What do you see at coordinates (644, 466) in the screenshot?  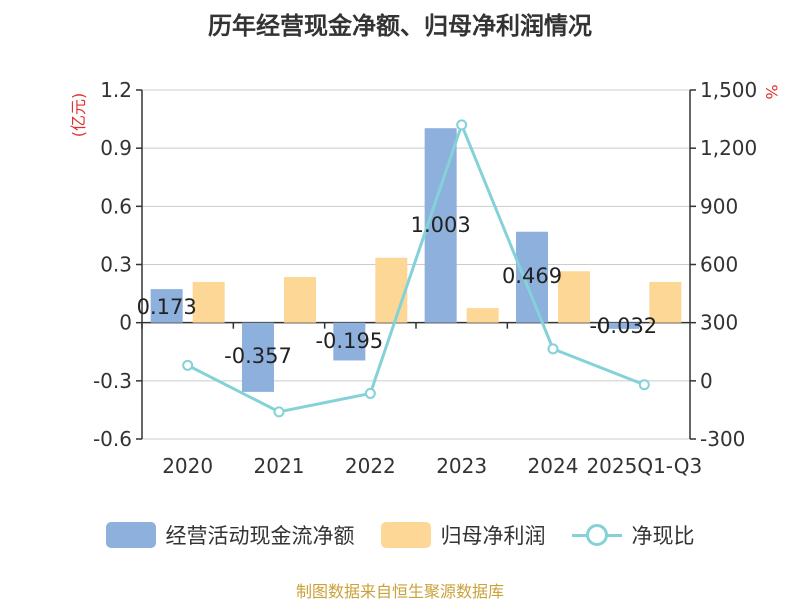 I see `x-tick-label: 2025Q1-Q3` at bounding box center [644, 466].